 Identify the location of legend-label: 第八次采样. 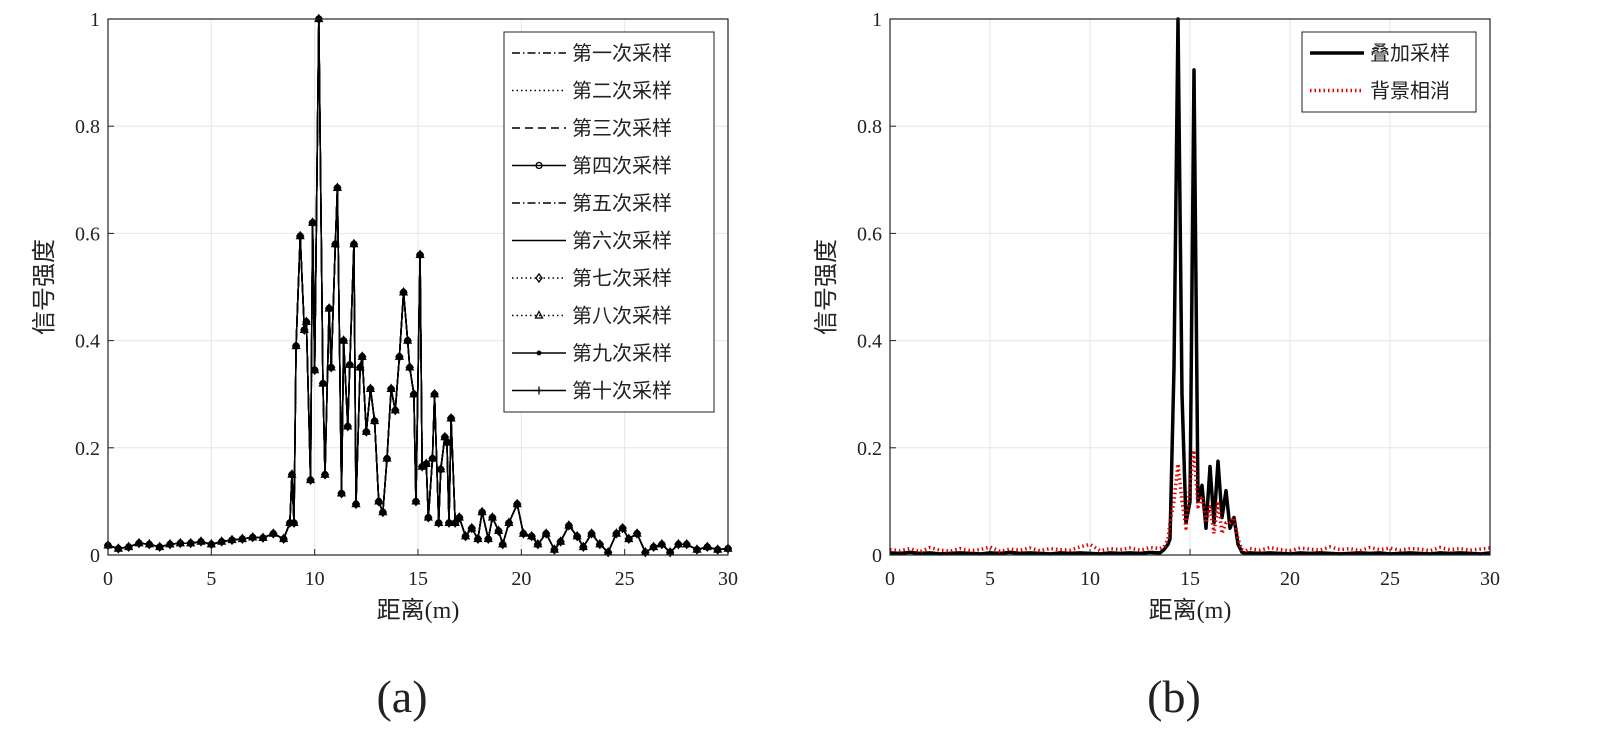
(622, 316).